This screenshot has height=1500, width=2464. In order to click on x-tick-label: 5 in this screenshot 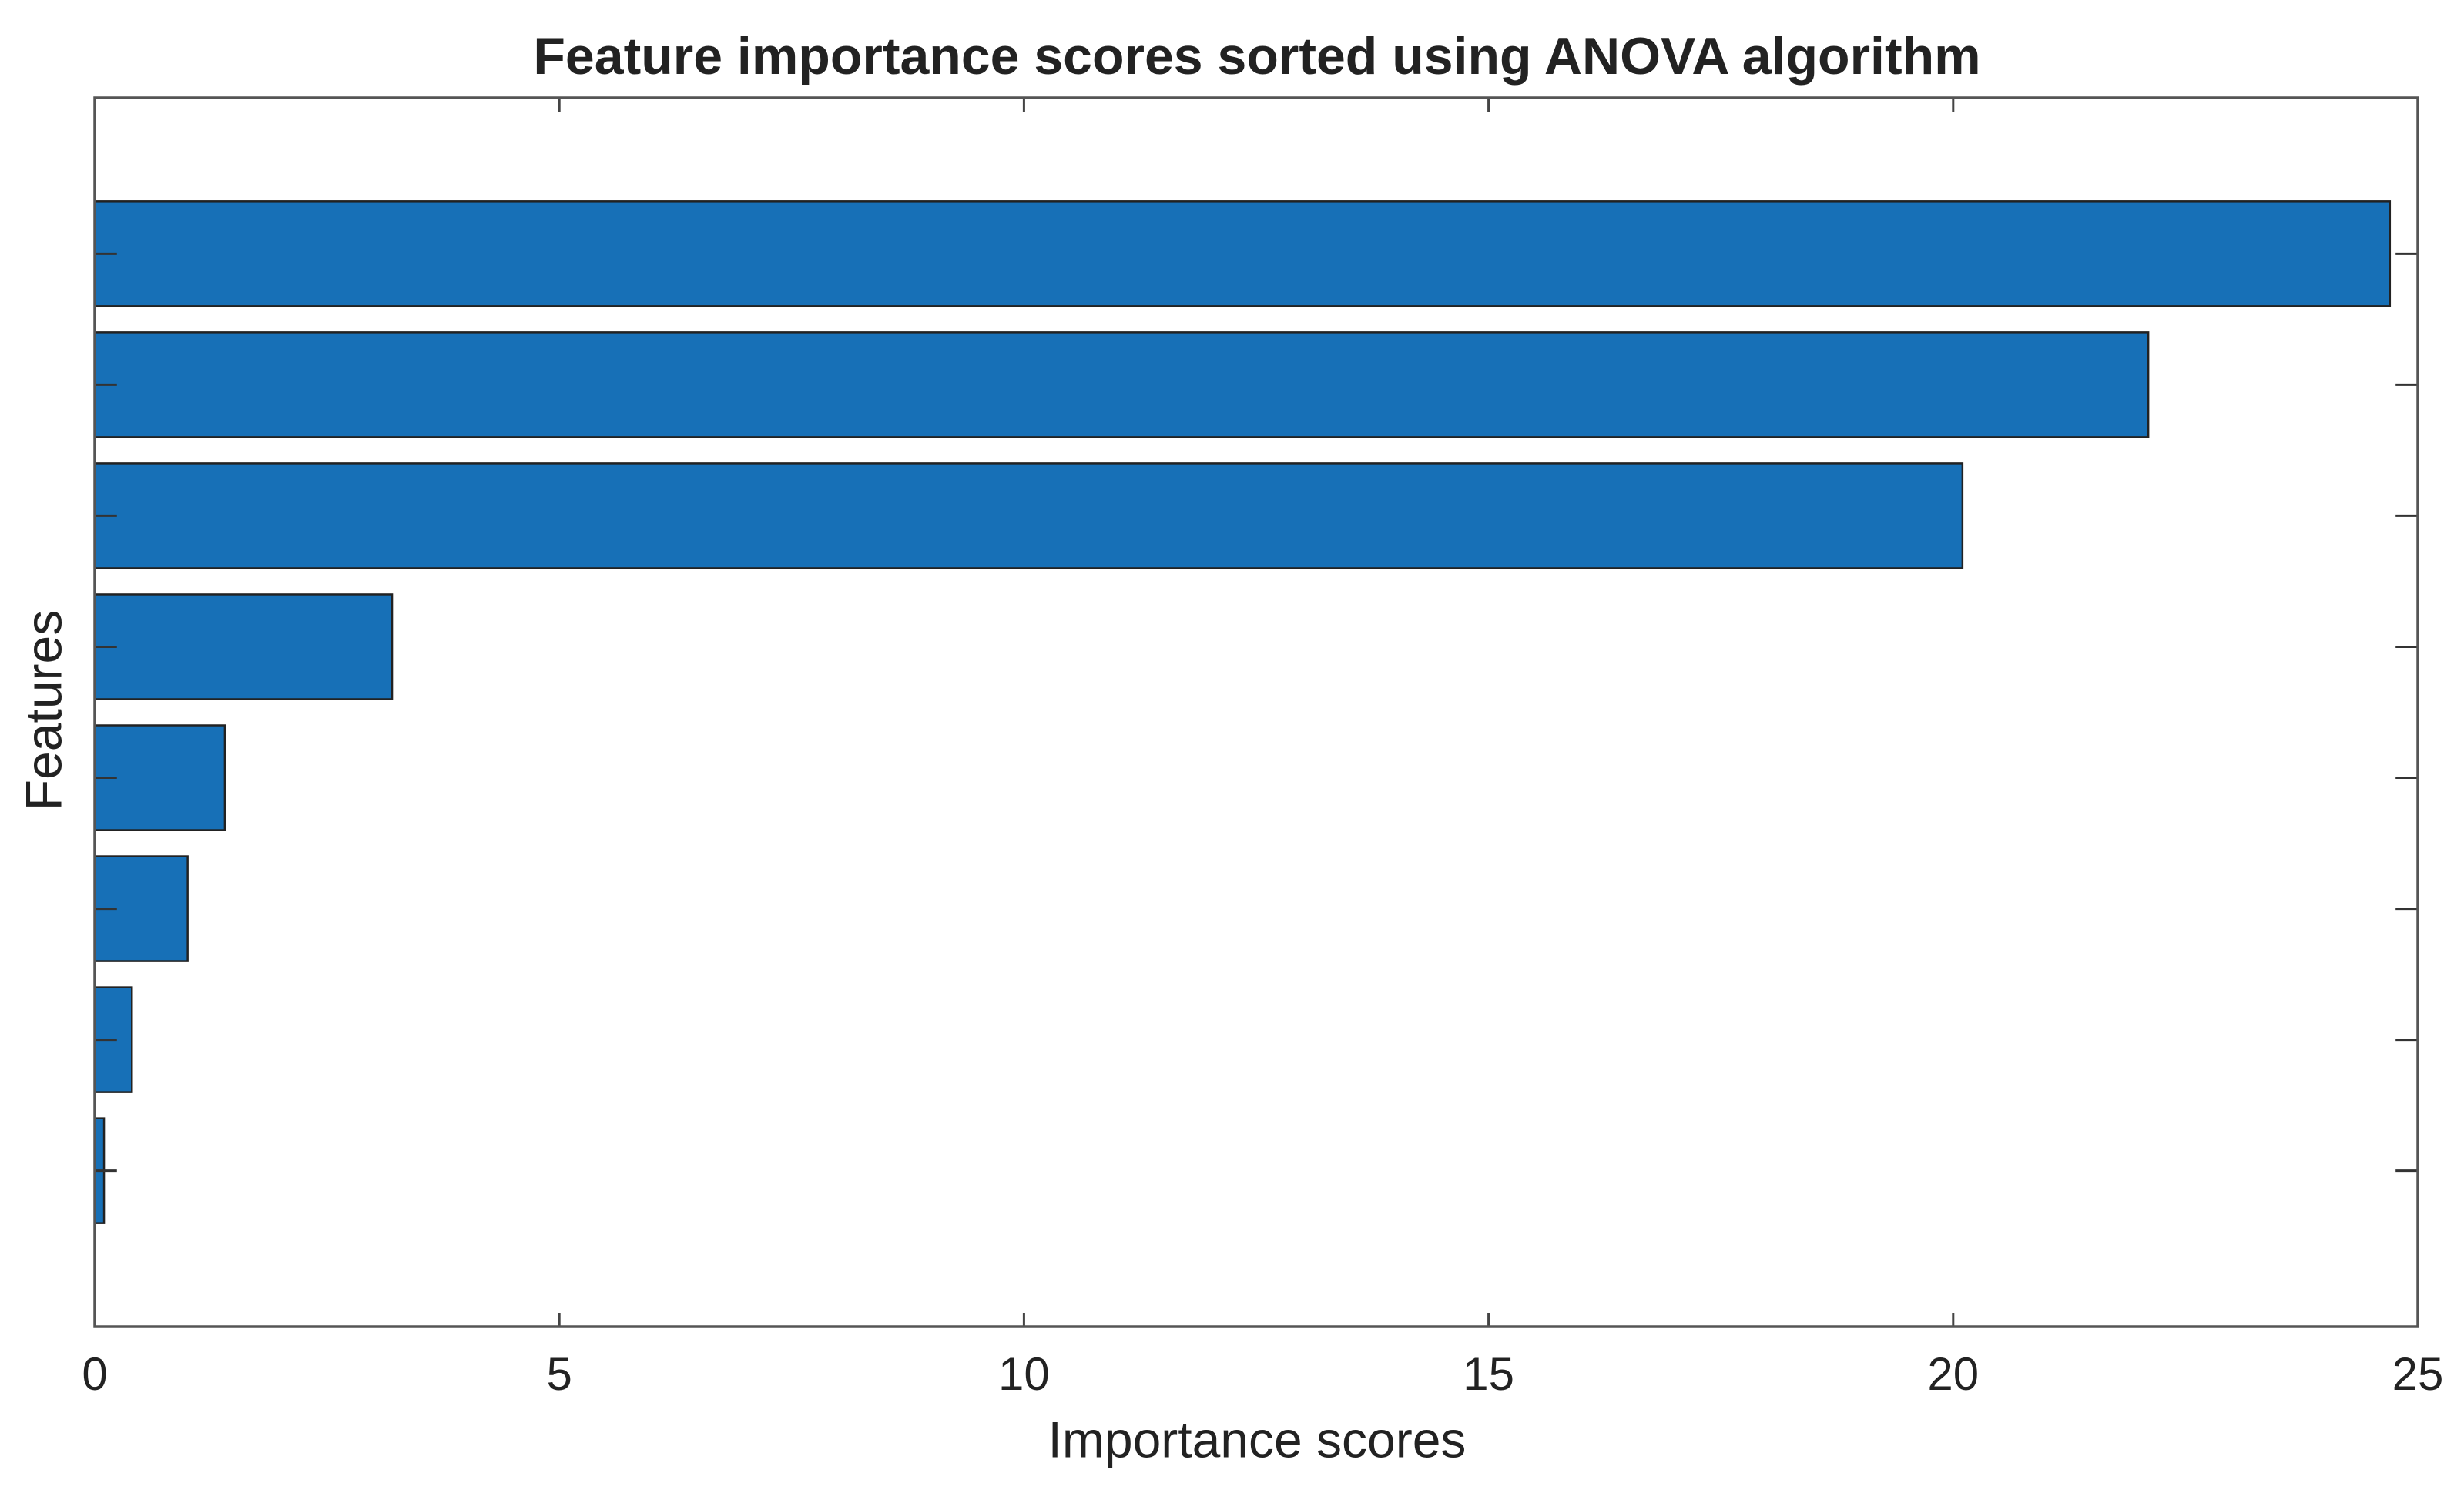, I will do `click(560, 1374)`.